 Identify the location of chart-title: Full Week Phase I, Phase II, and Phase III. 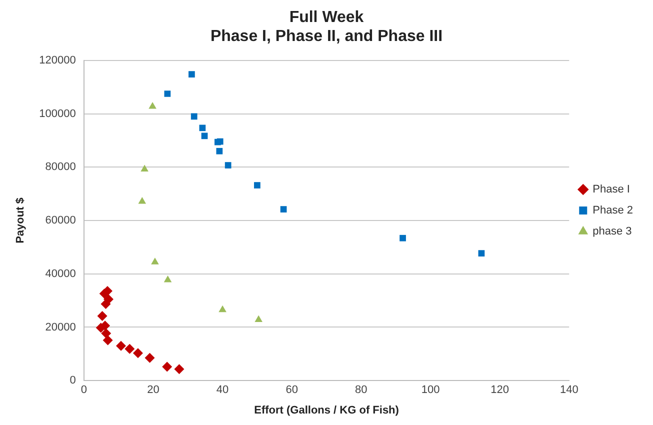
(326, 27).